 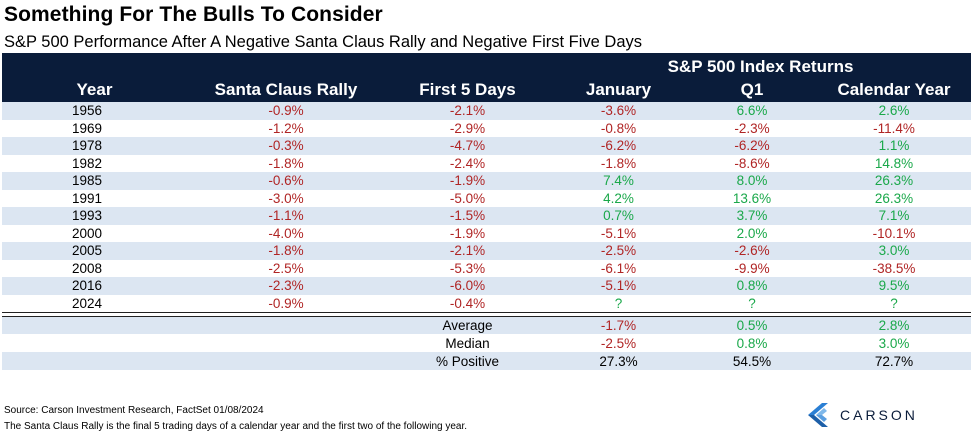 What do you see at coordinates (894, 181) in the screenshot?
I see `cell-calendar-year: 26.3%` at bounding box center [894, 181].